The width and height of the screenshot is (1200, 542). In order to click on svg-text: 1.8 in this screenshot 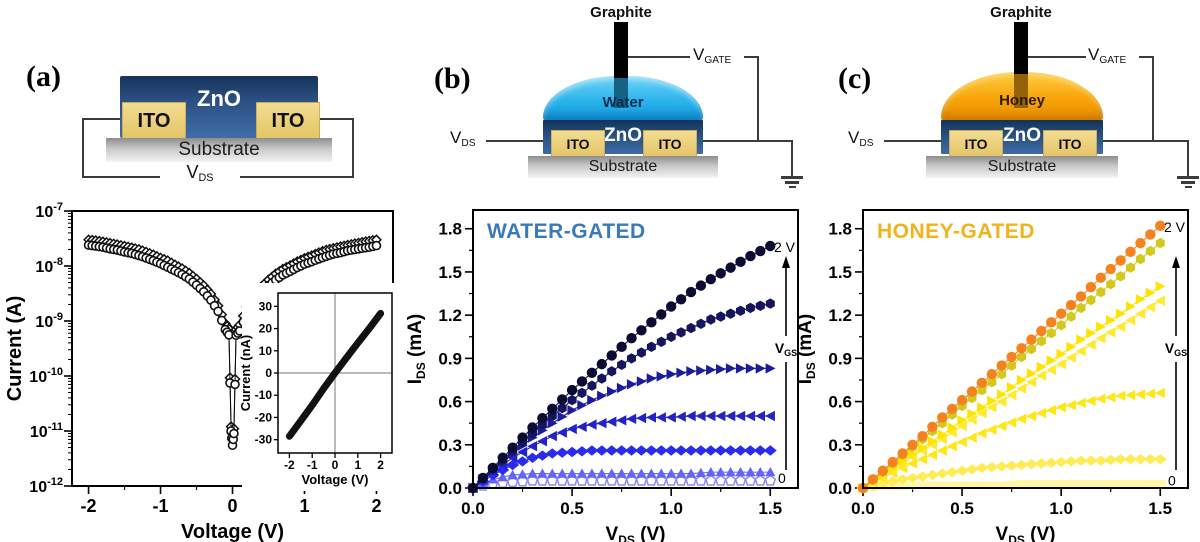, I will do `click(450, 229)`.